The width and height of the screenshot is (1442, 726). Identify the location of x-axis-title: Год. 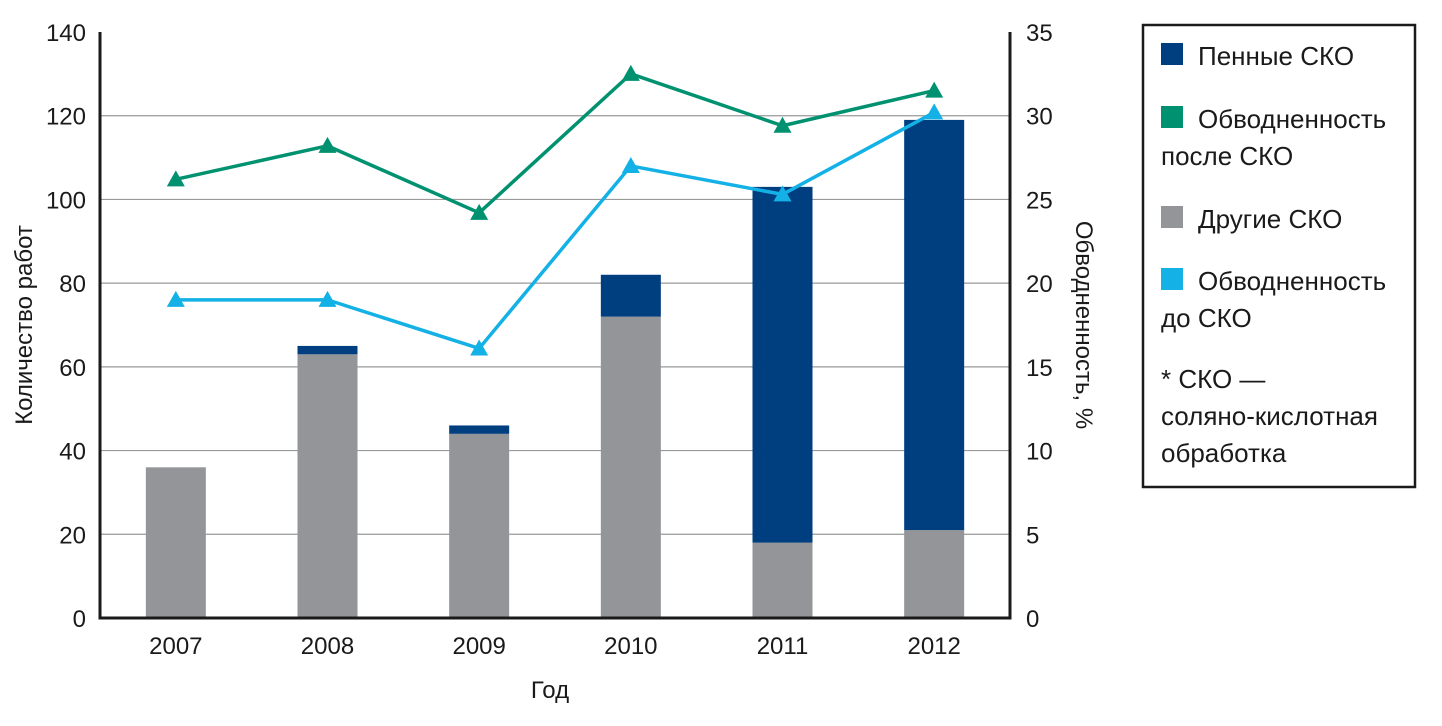
(550, 690).